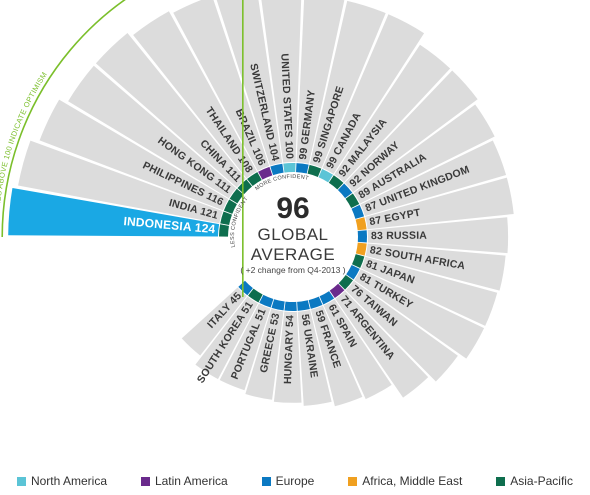 This screenshot has width=590, height=495. What do you see at coordinates (314, 358) in the screenshot?
I see `bar-ukraine` at bounding box center [314, 358].